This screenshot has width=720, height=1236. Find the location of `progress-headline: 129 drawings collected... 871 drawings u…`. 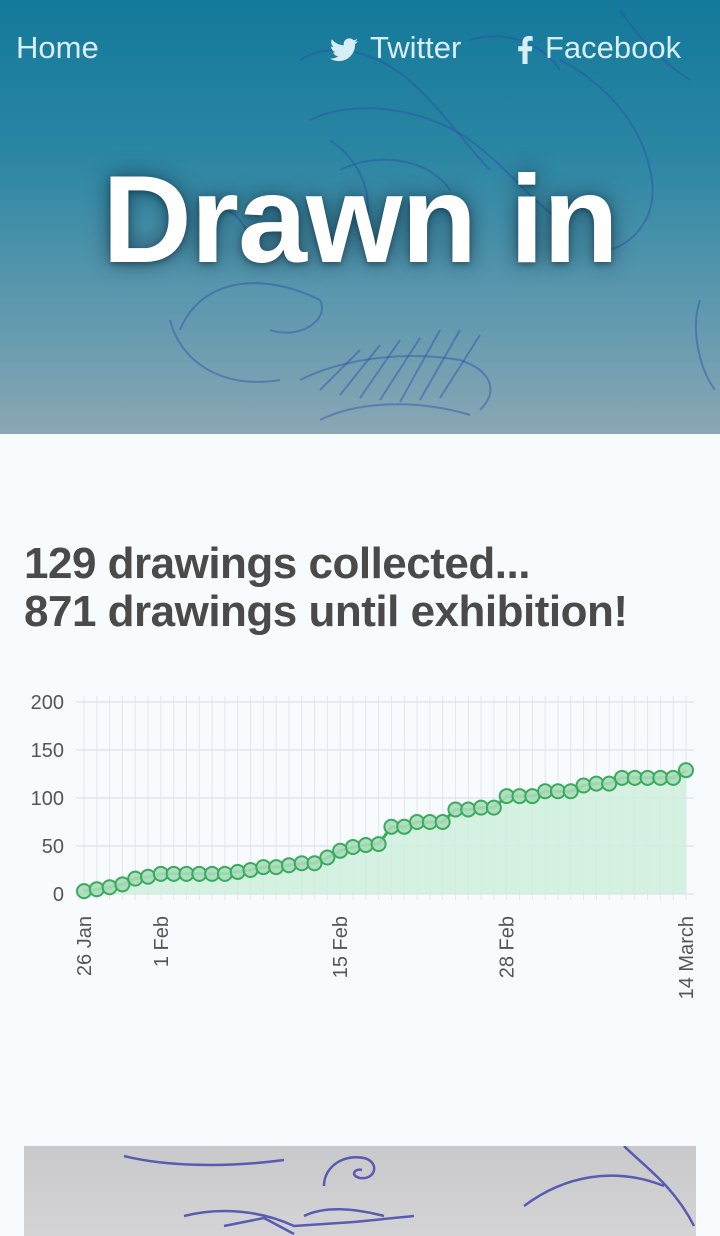

progress-headline: 129 drawings collected... 871 drawings u… is located at coordinates (364, 588).